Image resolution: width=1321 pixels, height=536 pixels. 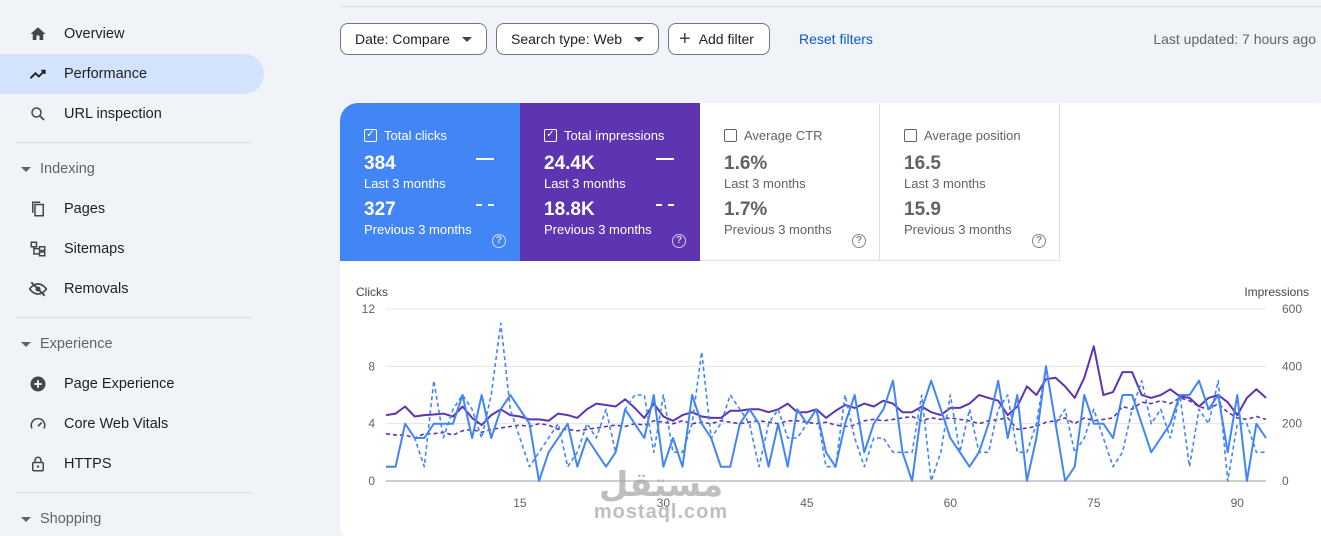 I want to click on search-icon, so click(x=38, y=114).